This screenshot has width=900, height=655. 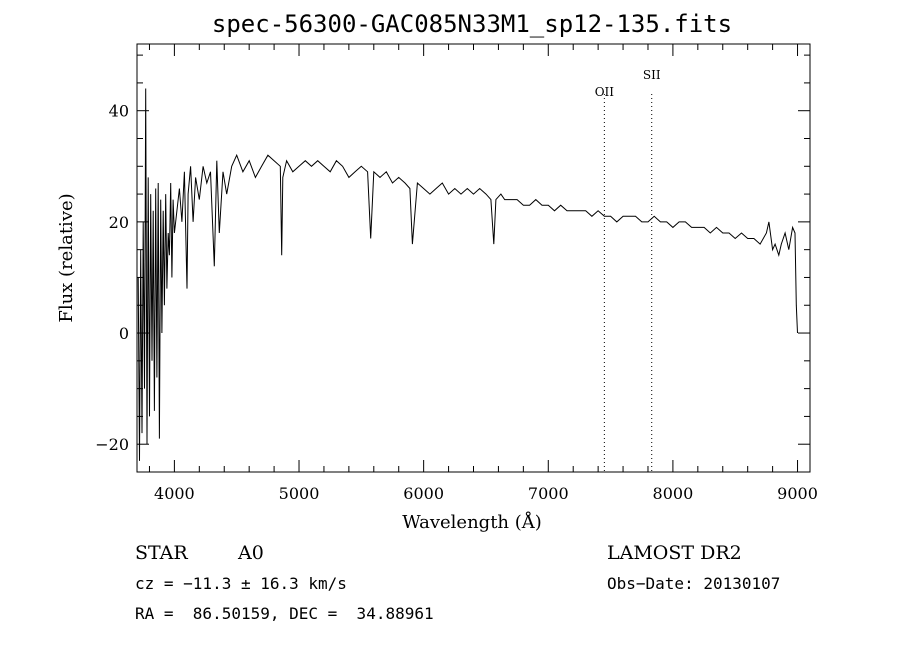 What do you see at coordinates (241, 583) in the screenshot?
I see `redshift-text: cz = −11.3 ± 16.3 km/s` at bounding box center [241, 583].